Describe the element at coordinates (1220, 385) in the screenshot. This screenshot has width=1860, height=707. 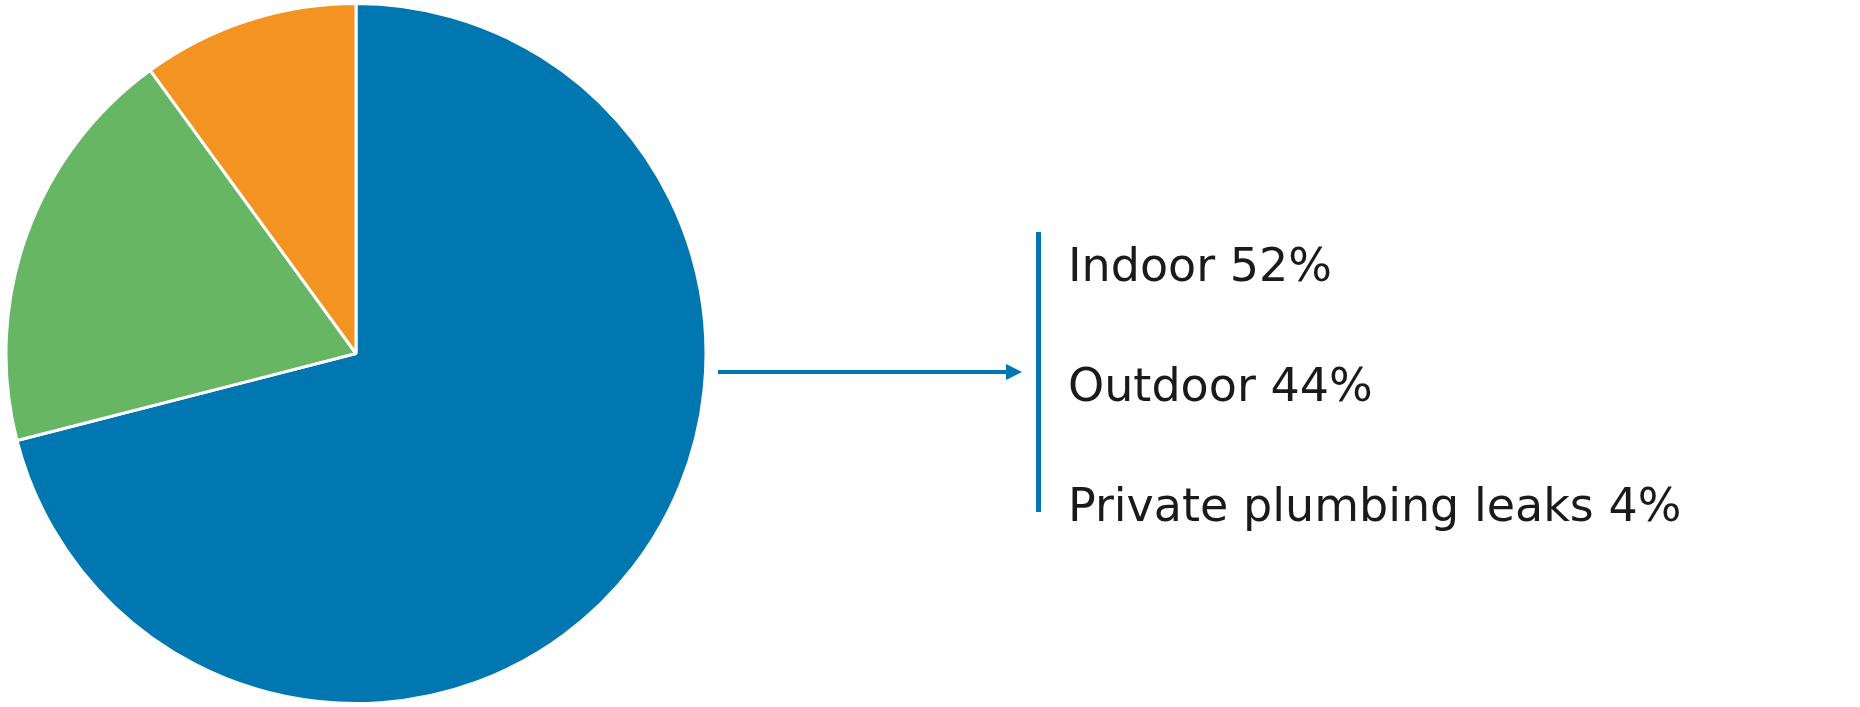
I see `text: Outdoor 44%` at that location.